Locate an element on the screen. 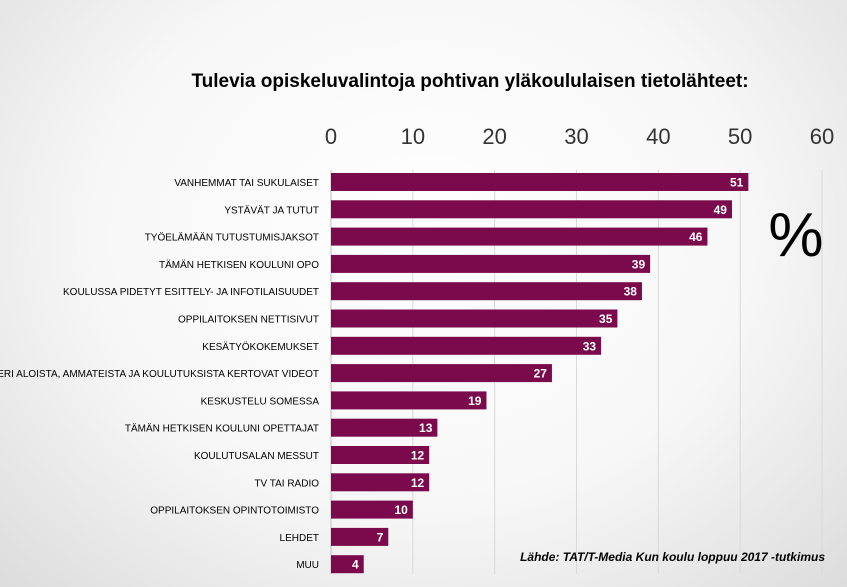 This screenshot has height=587, width=847. x-tick-label: 0 is located at coordinates (331, 136).